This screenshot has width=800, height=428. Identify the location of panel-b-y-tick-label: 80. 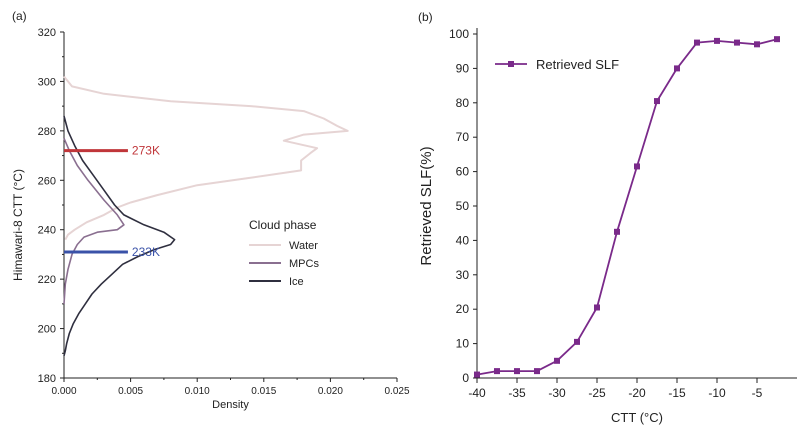
(463, 103).